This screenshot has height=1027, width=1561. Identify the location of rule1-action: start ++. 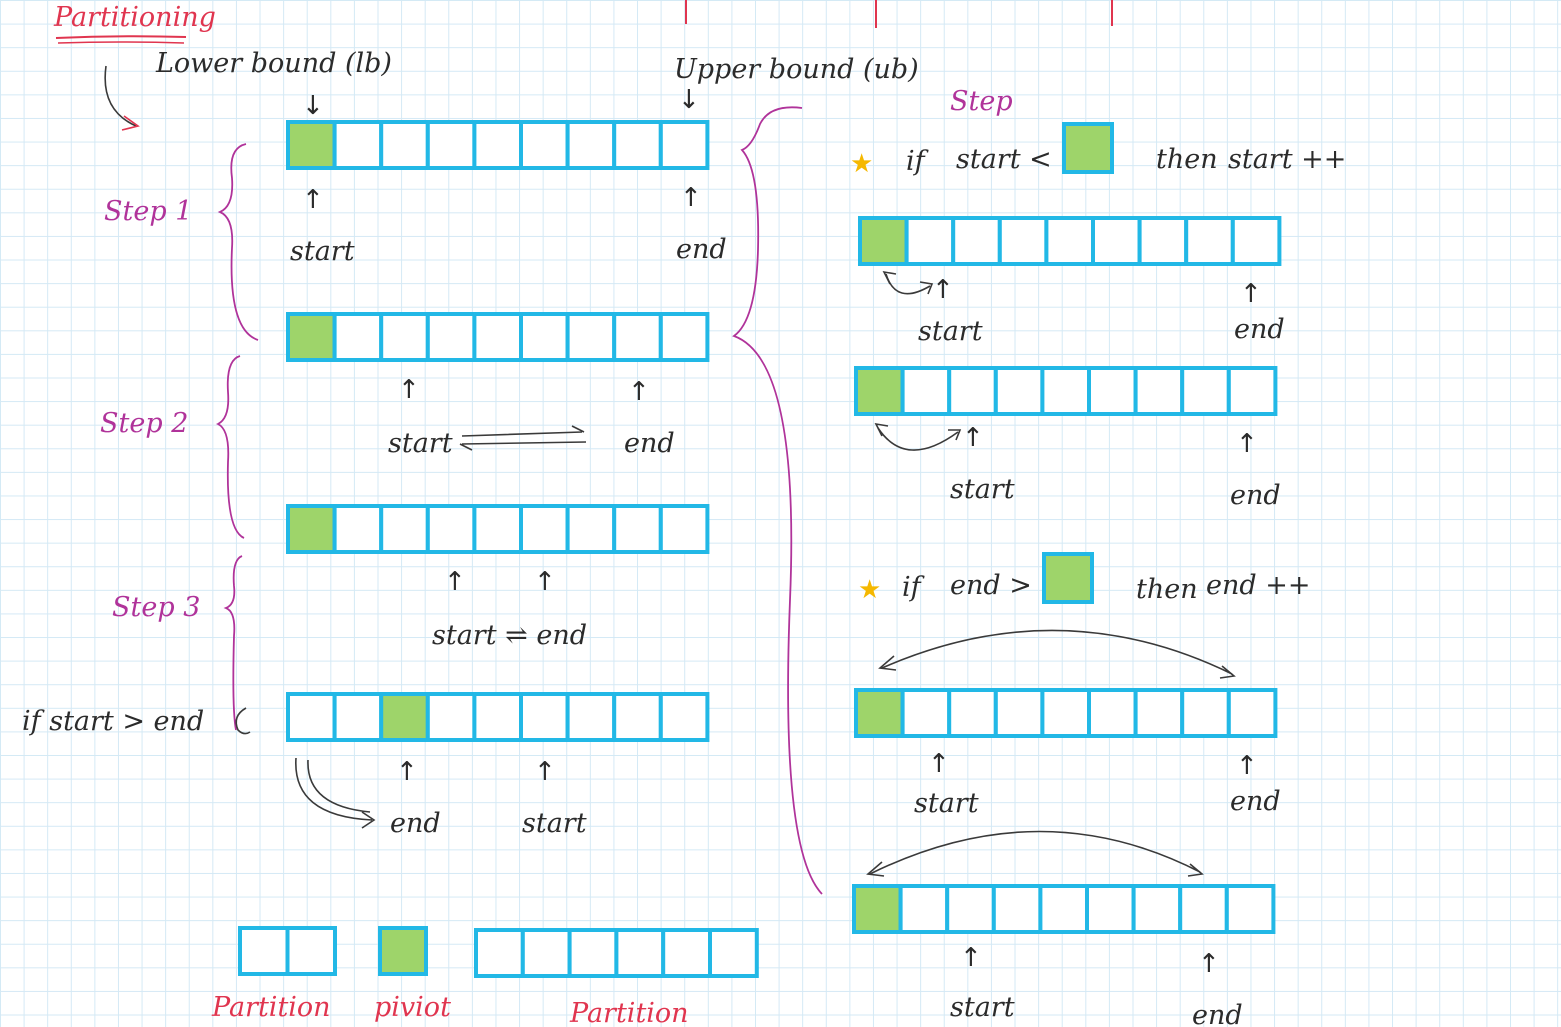
(1287, 159).